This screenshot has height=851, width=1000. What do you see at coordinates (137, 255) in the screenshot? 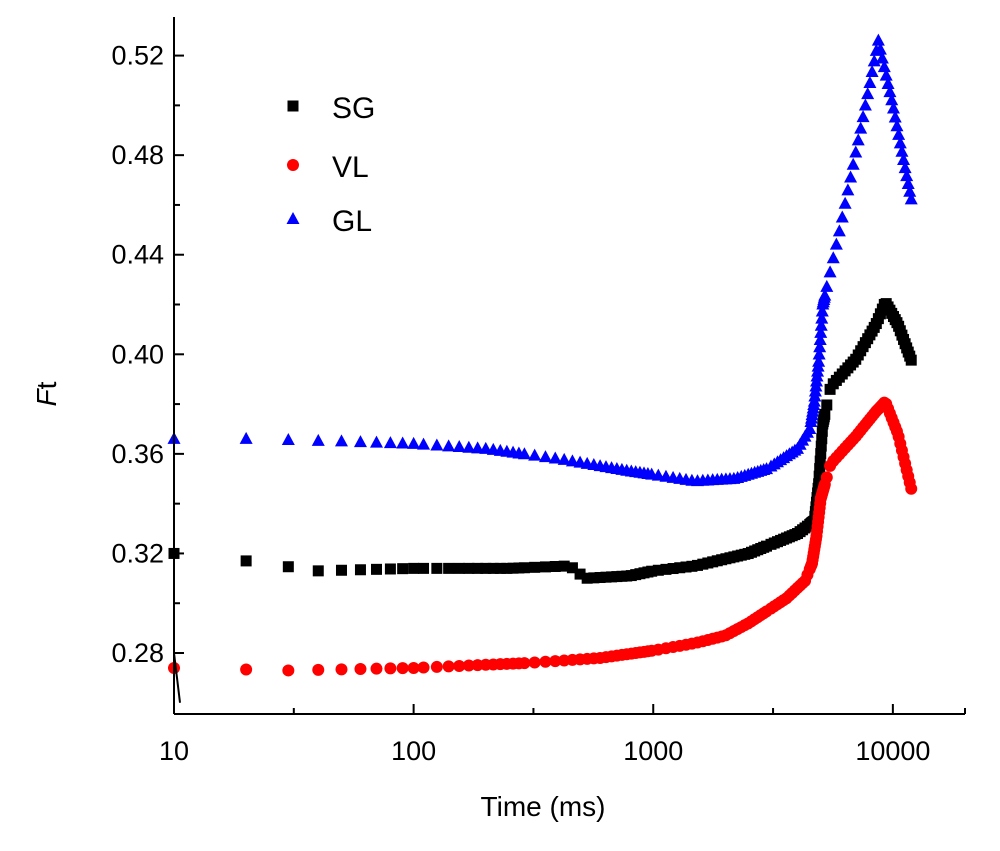
I see `y-tick-label: 0.44` at bounding box center [137, 255].